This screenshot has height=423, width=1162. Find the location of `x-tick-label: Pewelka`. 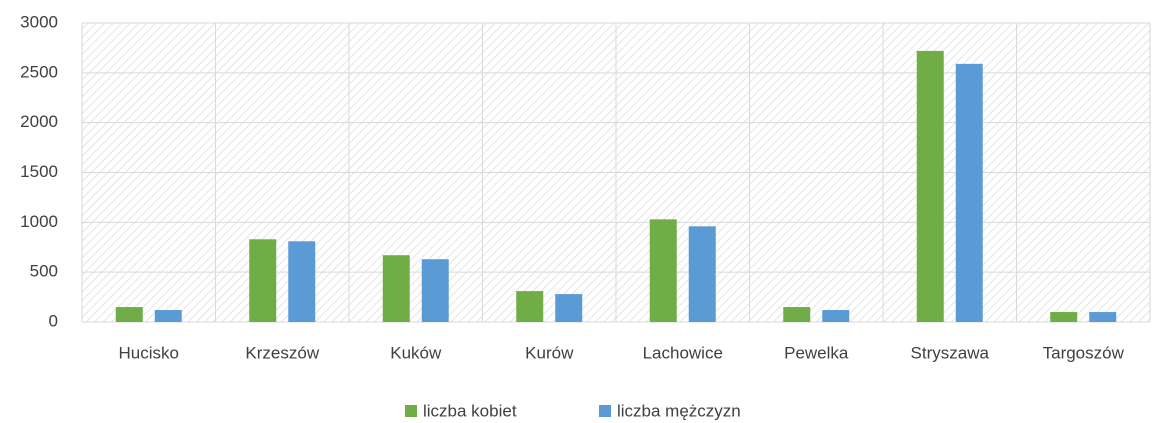

x-tick-label: Pewelka is located at coordinates (816, 352).